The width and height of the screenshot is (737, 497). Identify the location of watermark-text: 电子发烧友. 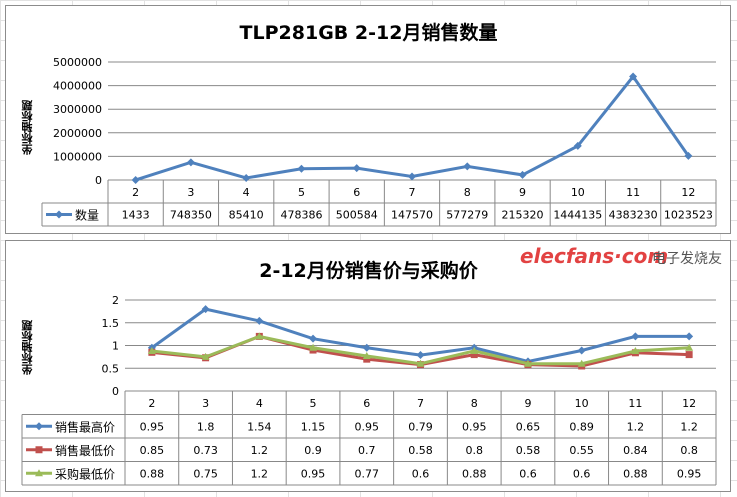
(687, 259).